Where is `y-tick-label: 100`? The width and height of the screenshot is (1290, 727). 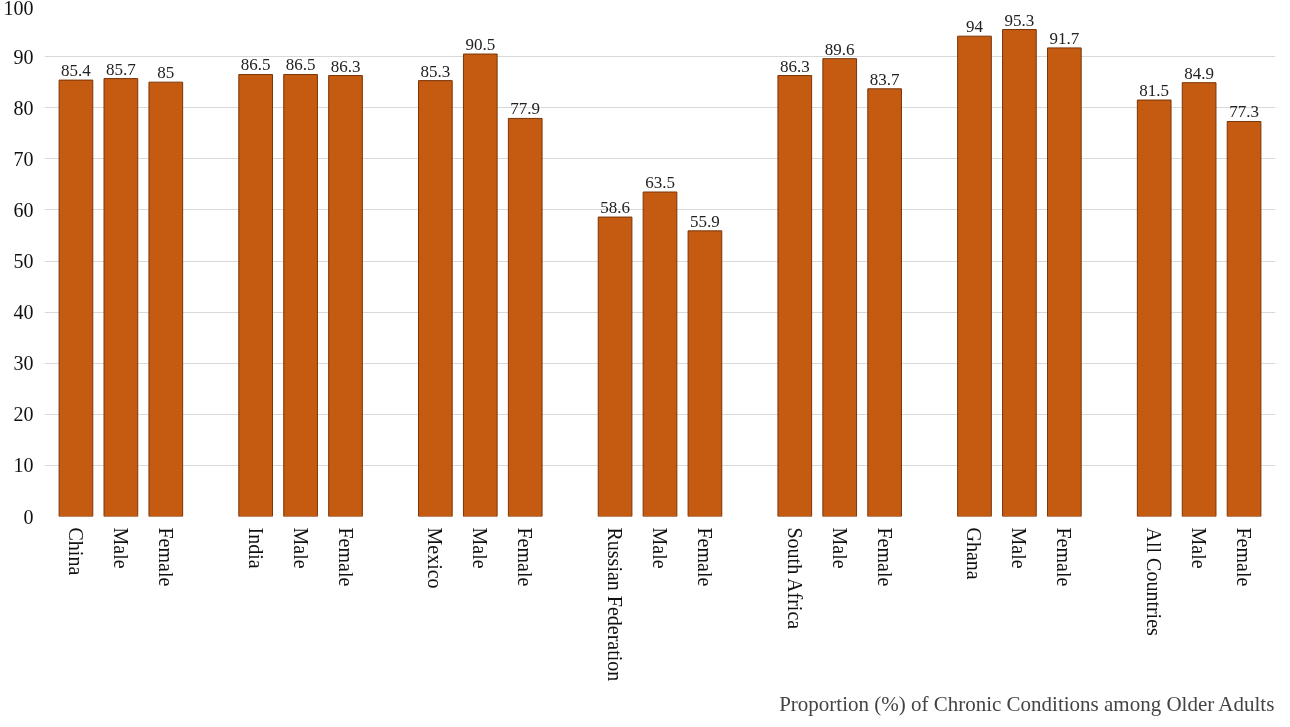 y-tick-label: 100 is located at coordinates (18, 9).